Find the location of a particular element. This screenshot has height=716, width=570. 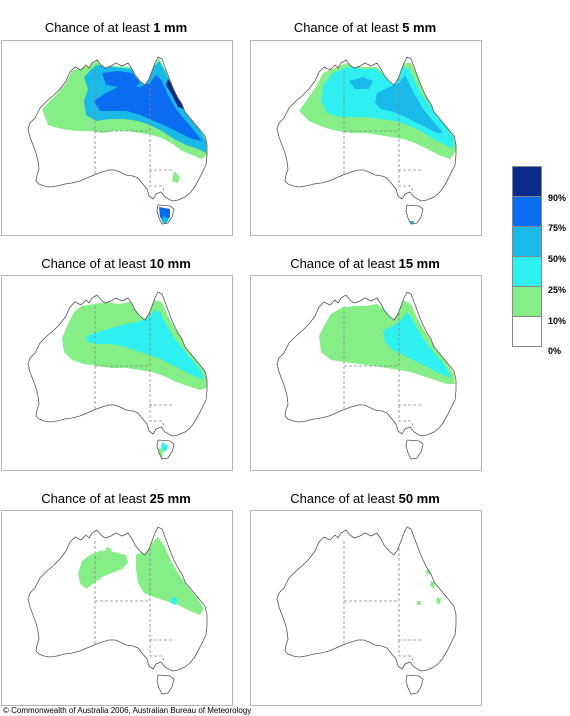

map-25mm is located at coordinates (117, 610).